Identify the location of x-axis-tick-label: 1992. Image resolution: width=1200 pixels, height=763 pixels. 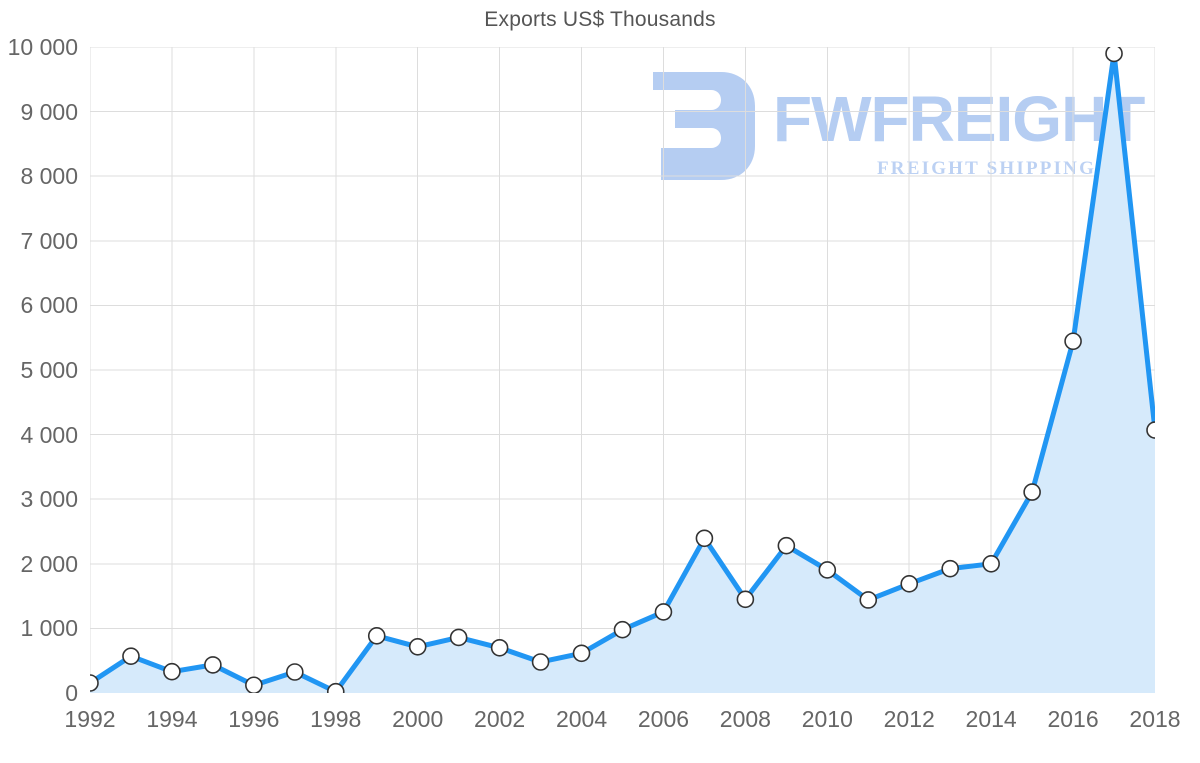
(90, 719).